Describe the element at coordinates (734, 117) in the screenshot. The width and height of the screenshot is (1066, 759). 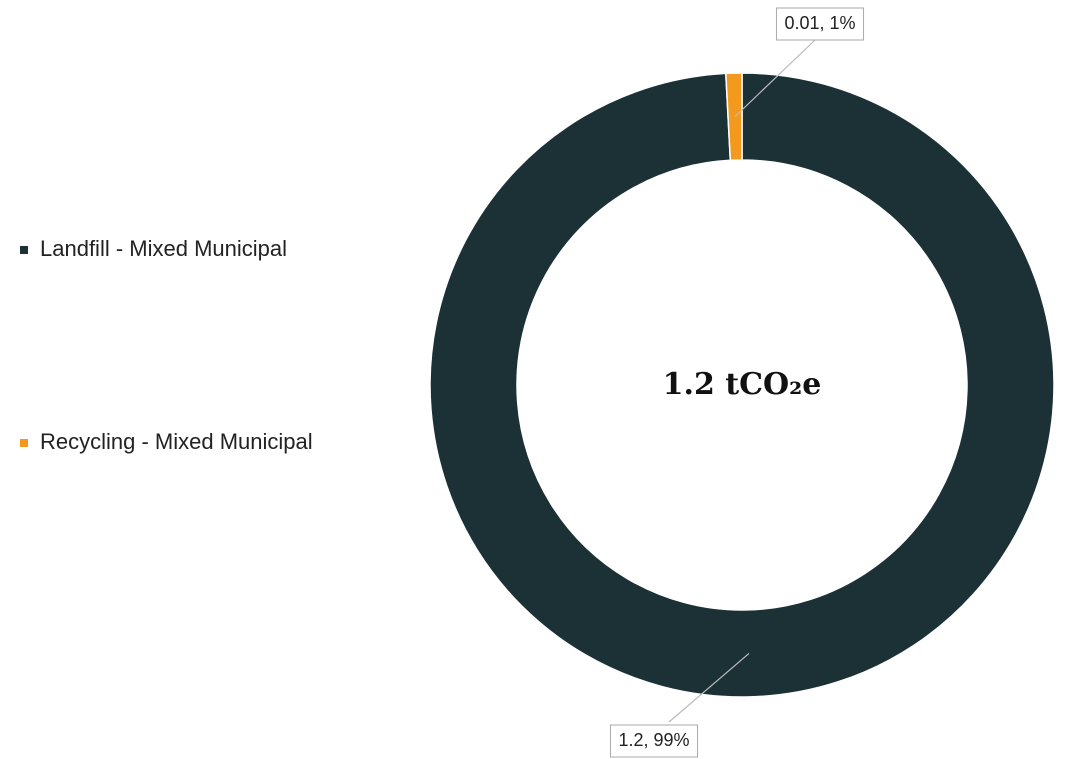
I see `donut-slice` at that location.